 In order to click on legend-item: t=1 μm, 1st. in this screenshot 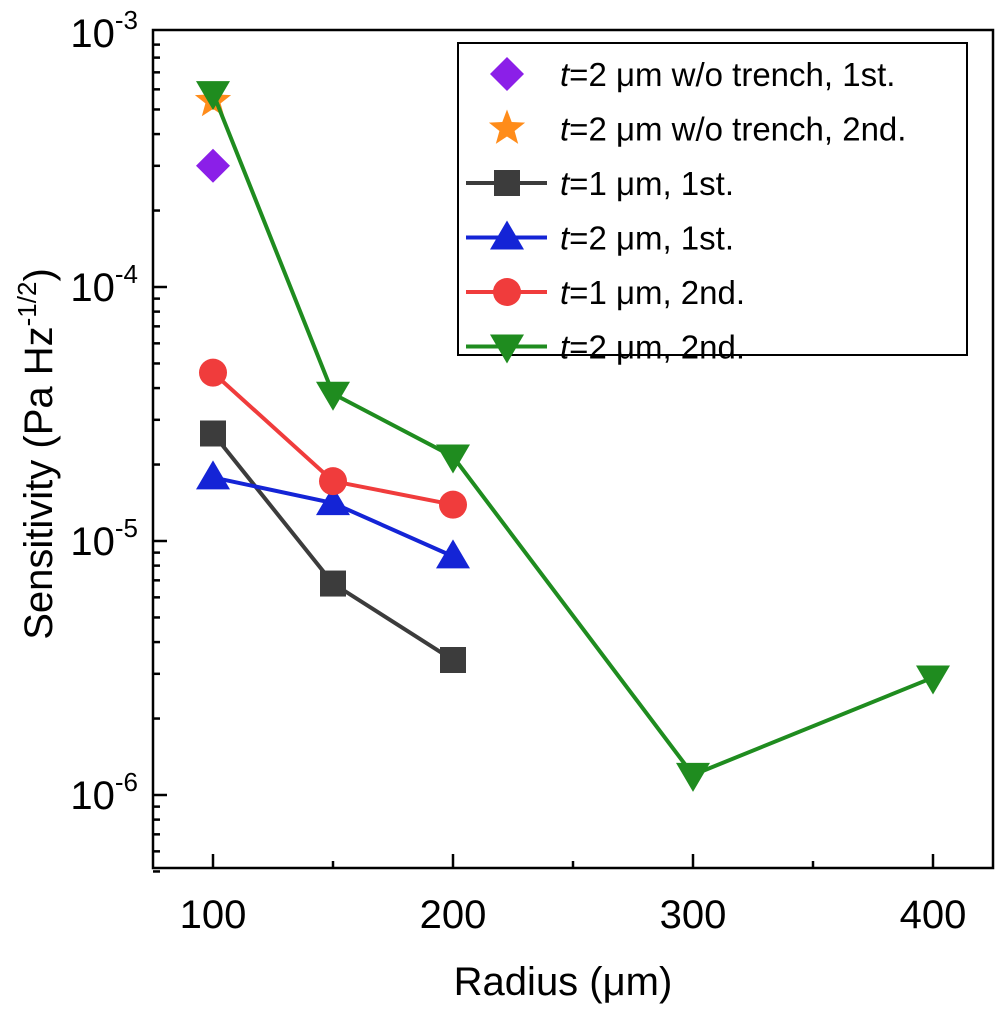, I will do `click(600, 183)`.